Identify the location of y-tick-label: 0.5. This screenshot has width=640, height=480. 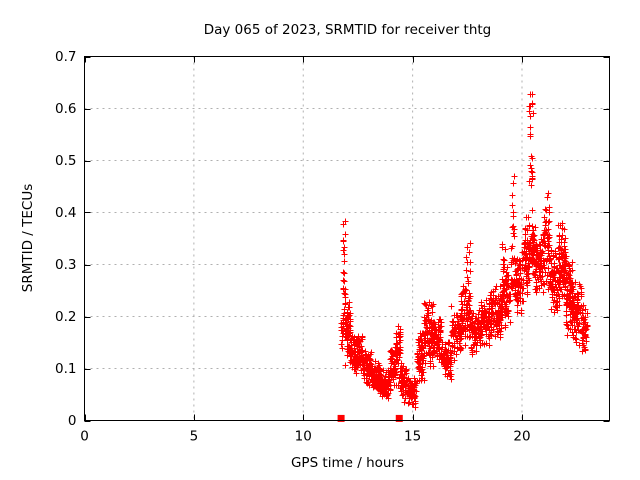
(65, 161).